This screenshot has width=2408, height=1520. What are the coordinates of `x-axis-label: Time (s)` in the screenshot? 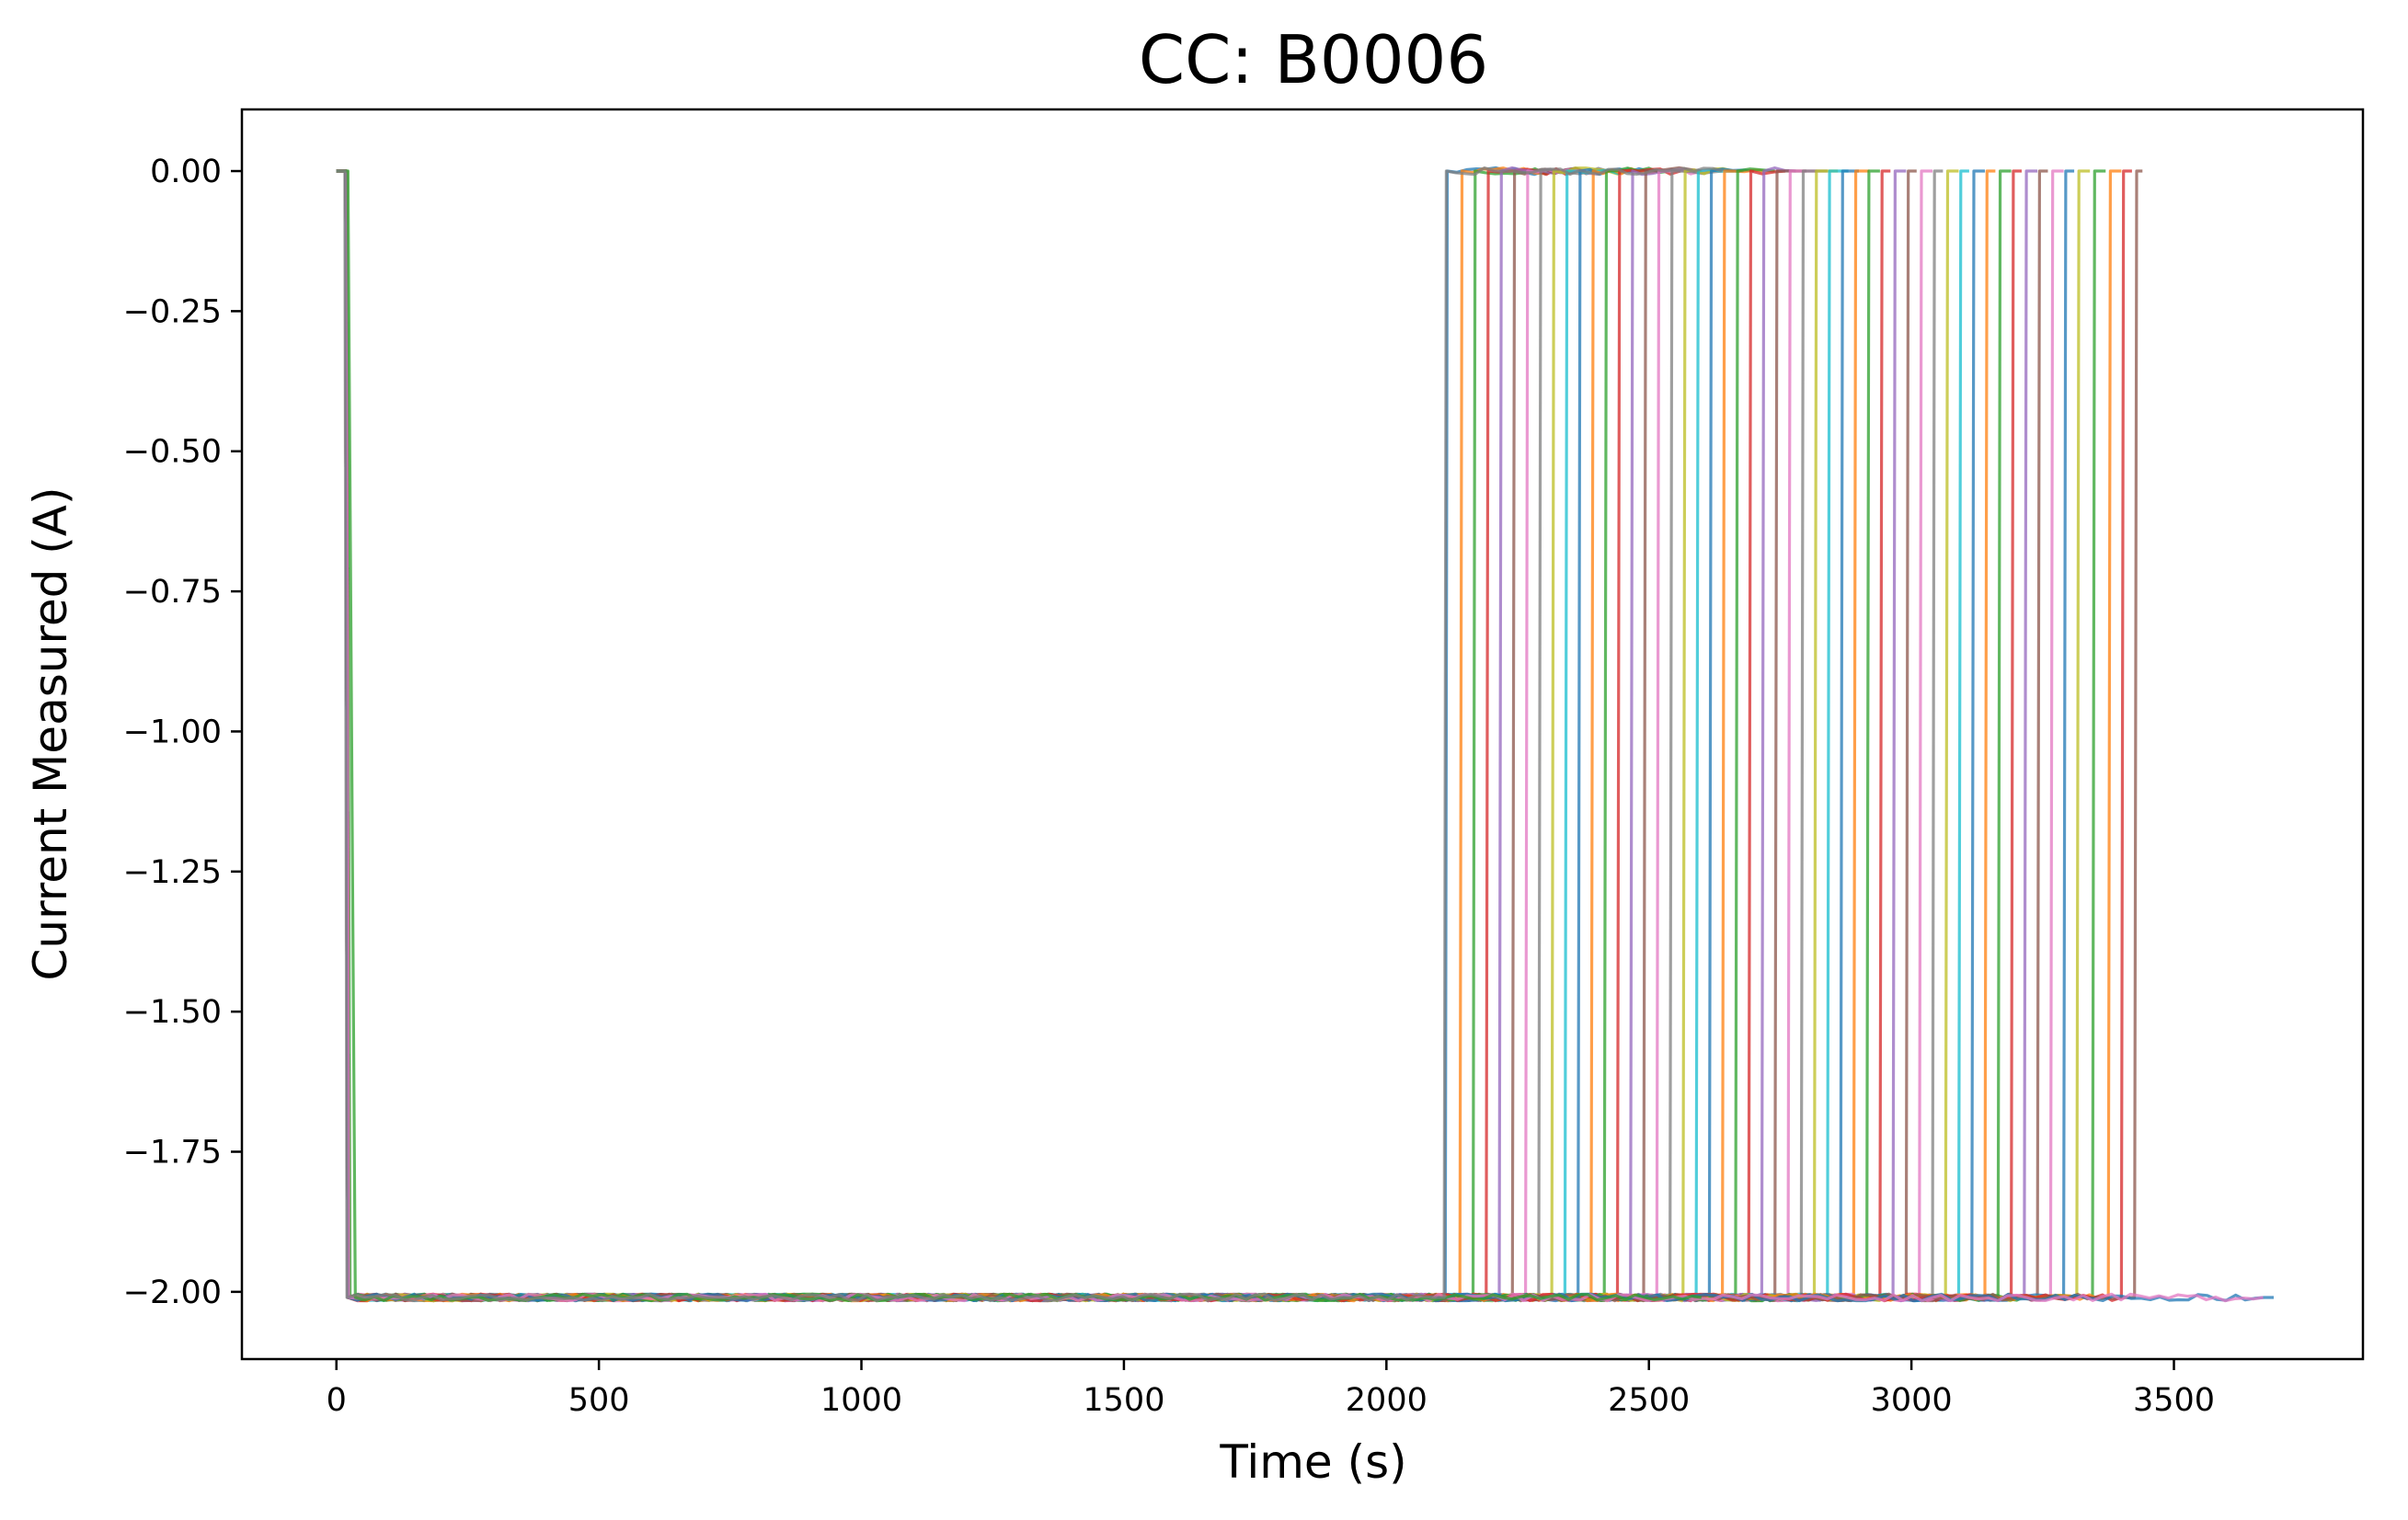 It's located at (1312, 1462).